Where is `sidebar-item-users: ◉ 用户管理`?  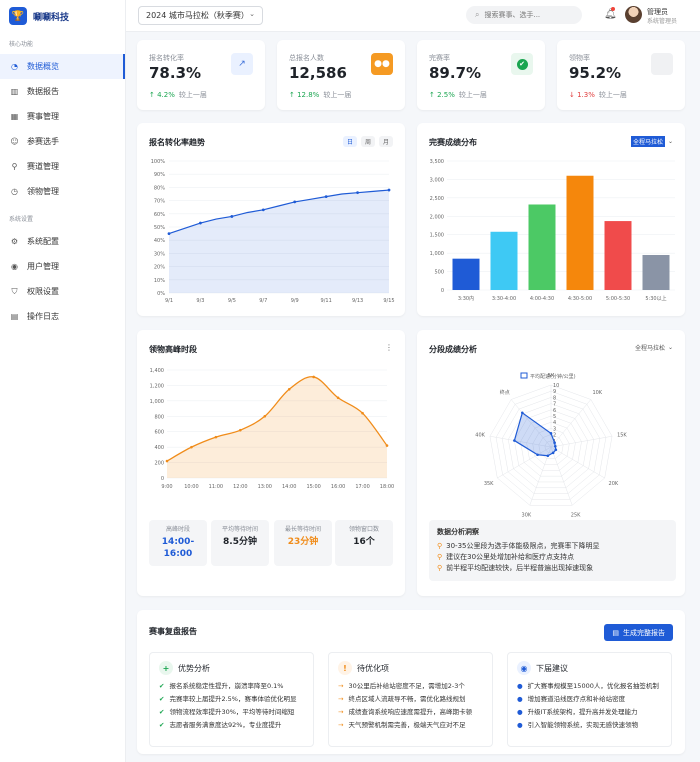
sidebar-item-users: ◉ 用户管理 is located at coordinates (62, 266).